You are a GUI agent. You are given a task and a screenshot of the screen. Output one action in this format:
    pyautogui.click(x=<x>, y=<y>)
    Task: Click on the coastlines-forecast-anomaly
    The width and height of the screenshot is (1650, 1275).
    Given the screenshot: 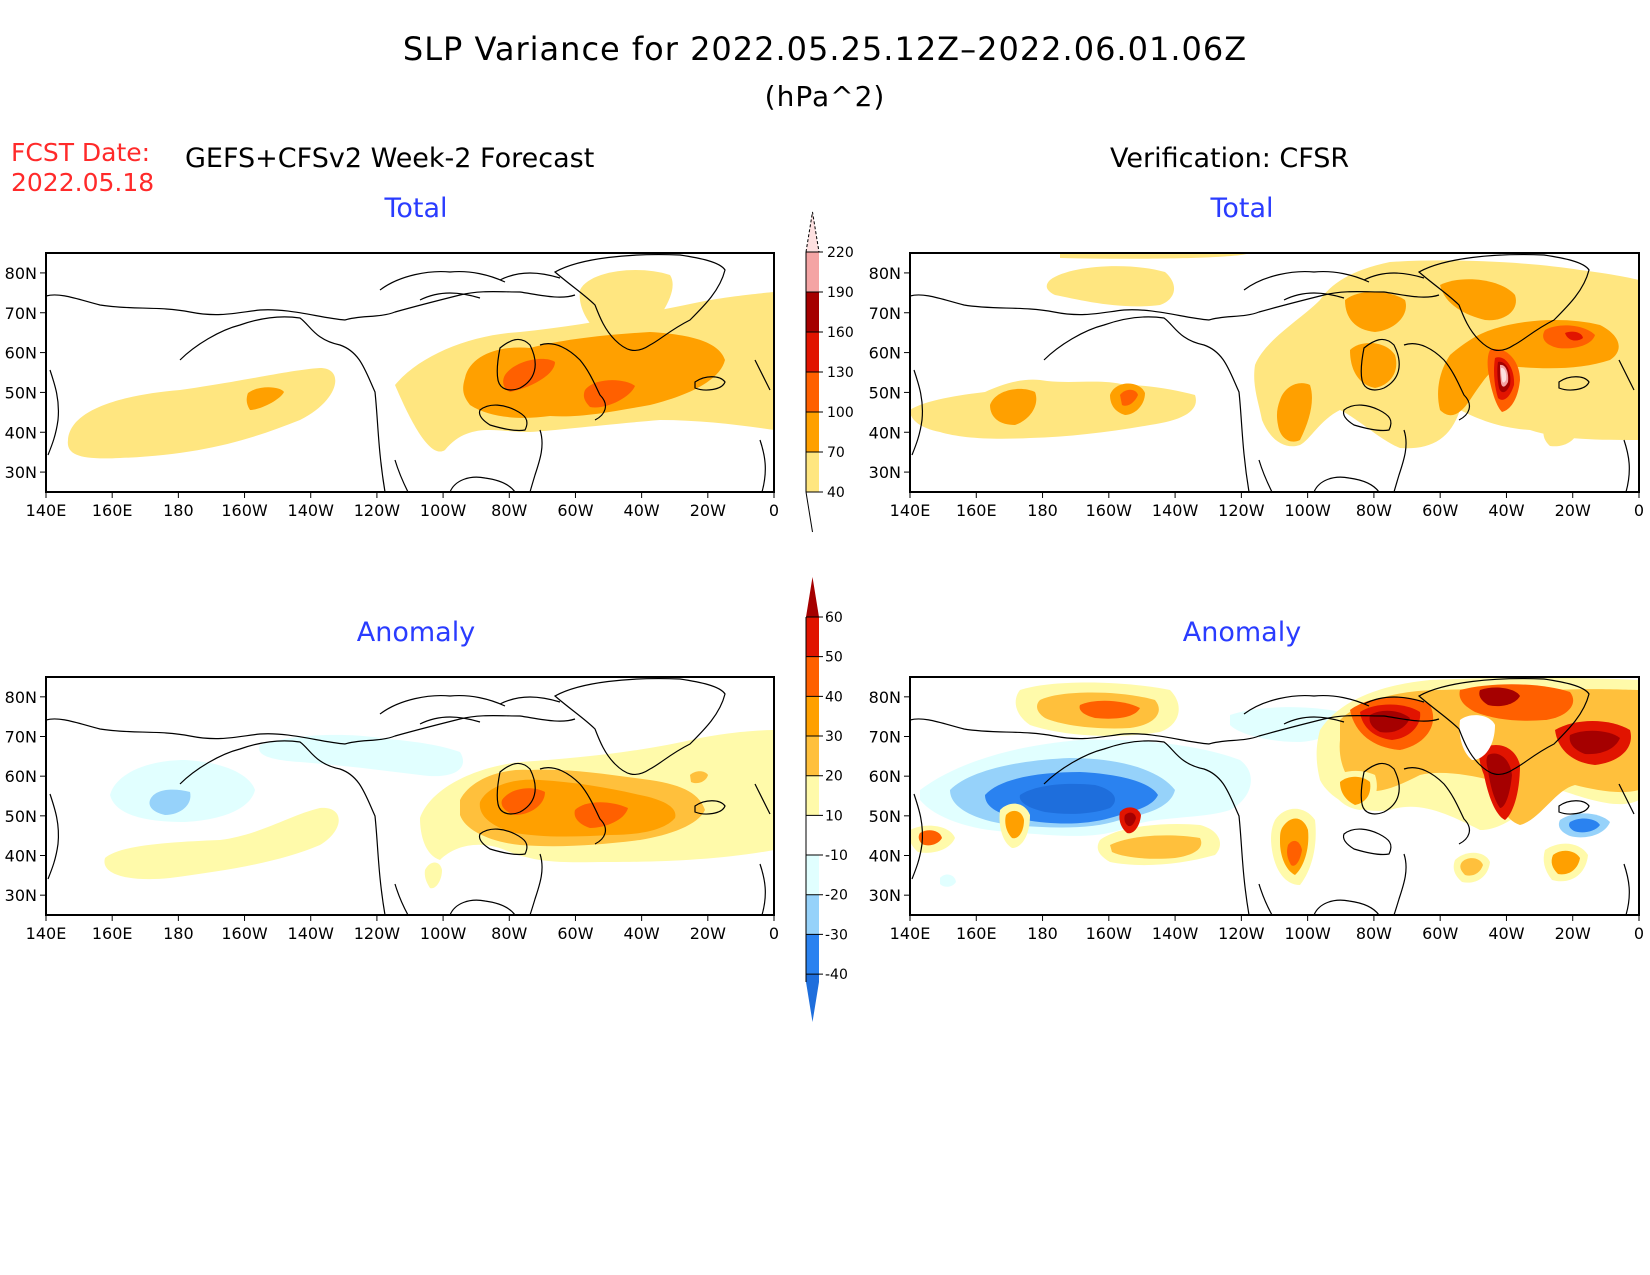 What is the action you would take?
    pyautogui.click(x=408, y=796)
    